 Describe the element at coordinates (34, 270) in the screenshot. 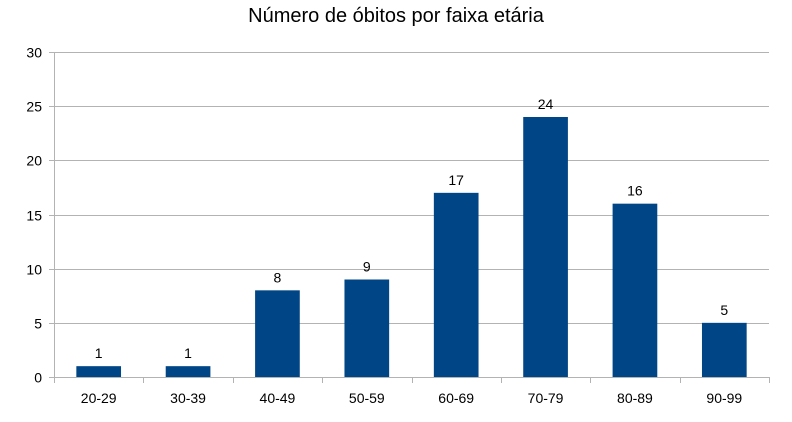

I see `y-tick-label: 10` at that location.